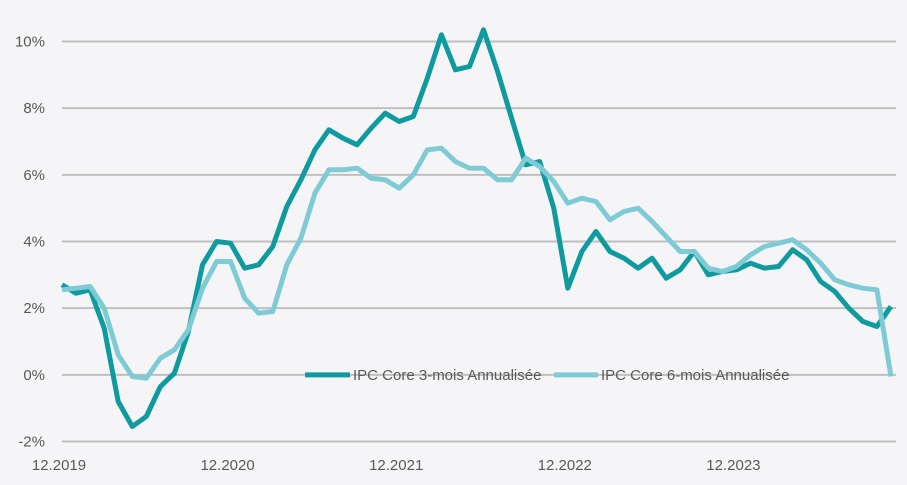  I want to click on y-tick-label: -2%, so click(31, 442).